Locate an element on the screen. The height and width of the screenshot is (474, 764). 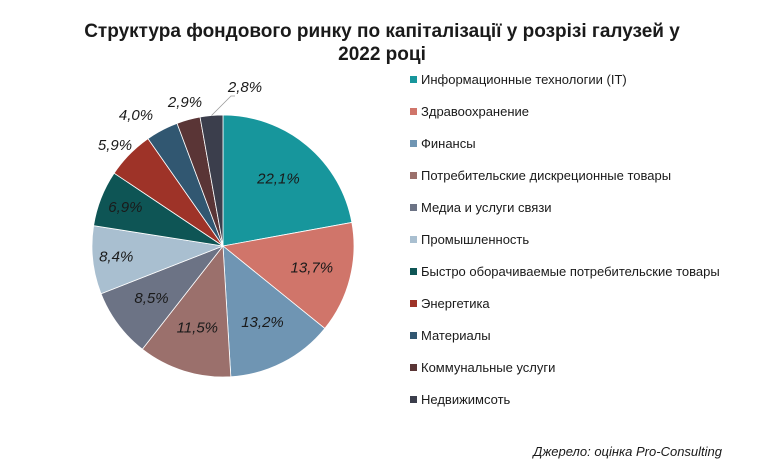
leader-lines is located at coordinates (223, 105).